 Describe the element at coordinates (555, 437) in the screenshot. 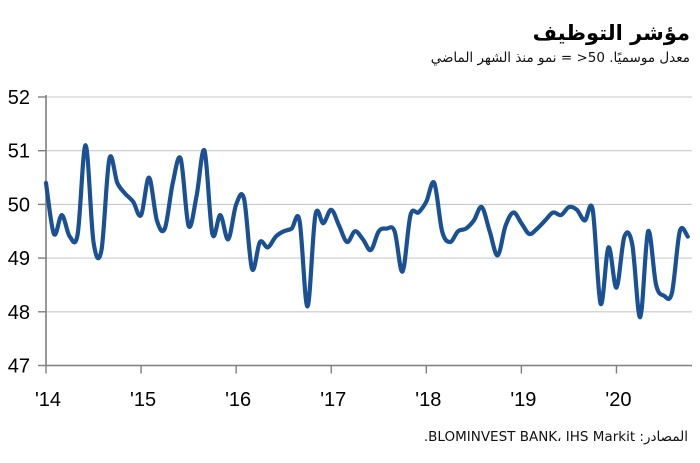

I see `source-note: المصادر: BLOMINVEST BANK، IHS Markit.` at that location.